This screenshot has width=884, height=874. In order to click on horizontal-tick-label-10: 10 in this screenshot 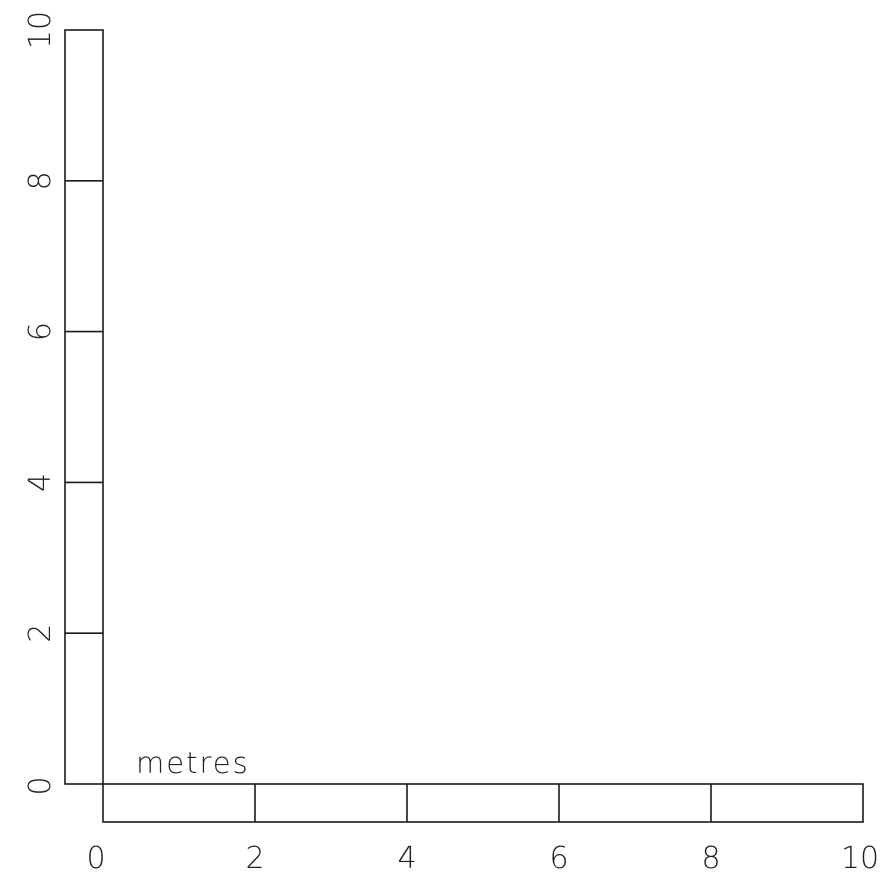, I will do `click(860, 857)`.